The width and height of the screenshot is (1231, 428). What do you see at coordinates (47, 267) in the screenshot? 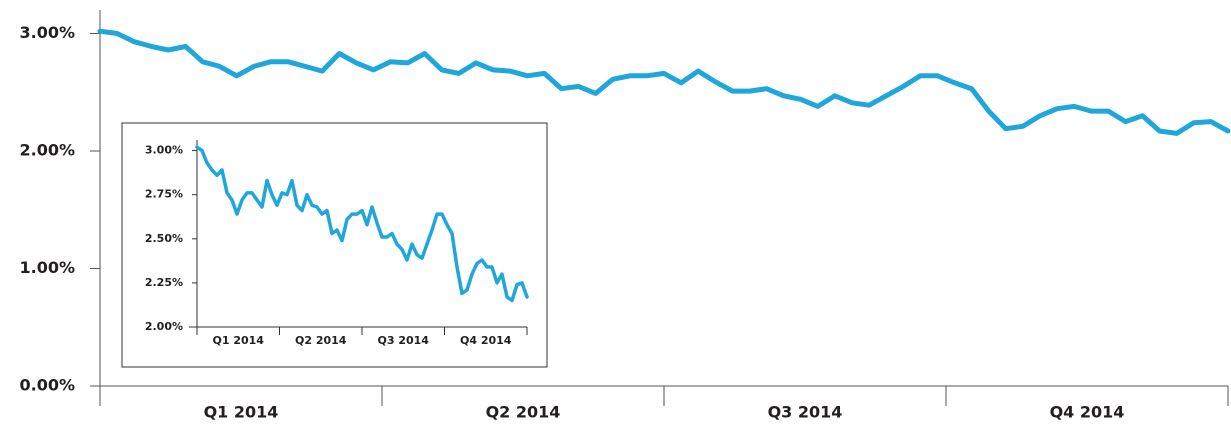
I see `y-tick-label: 1.00%` at bounding box center [47, 267].